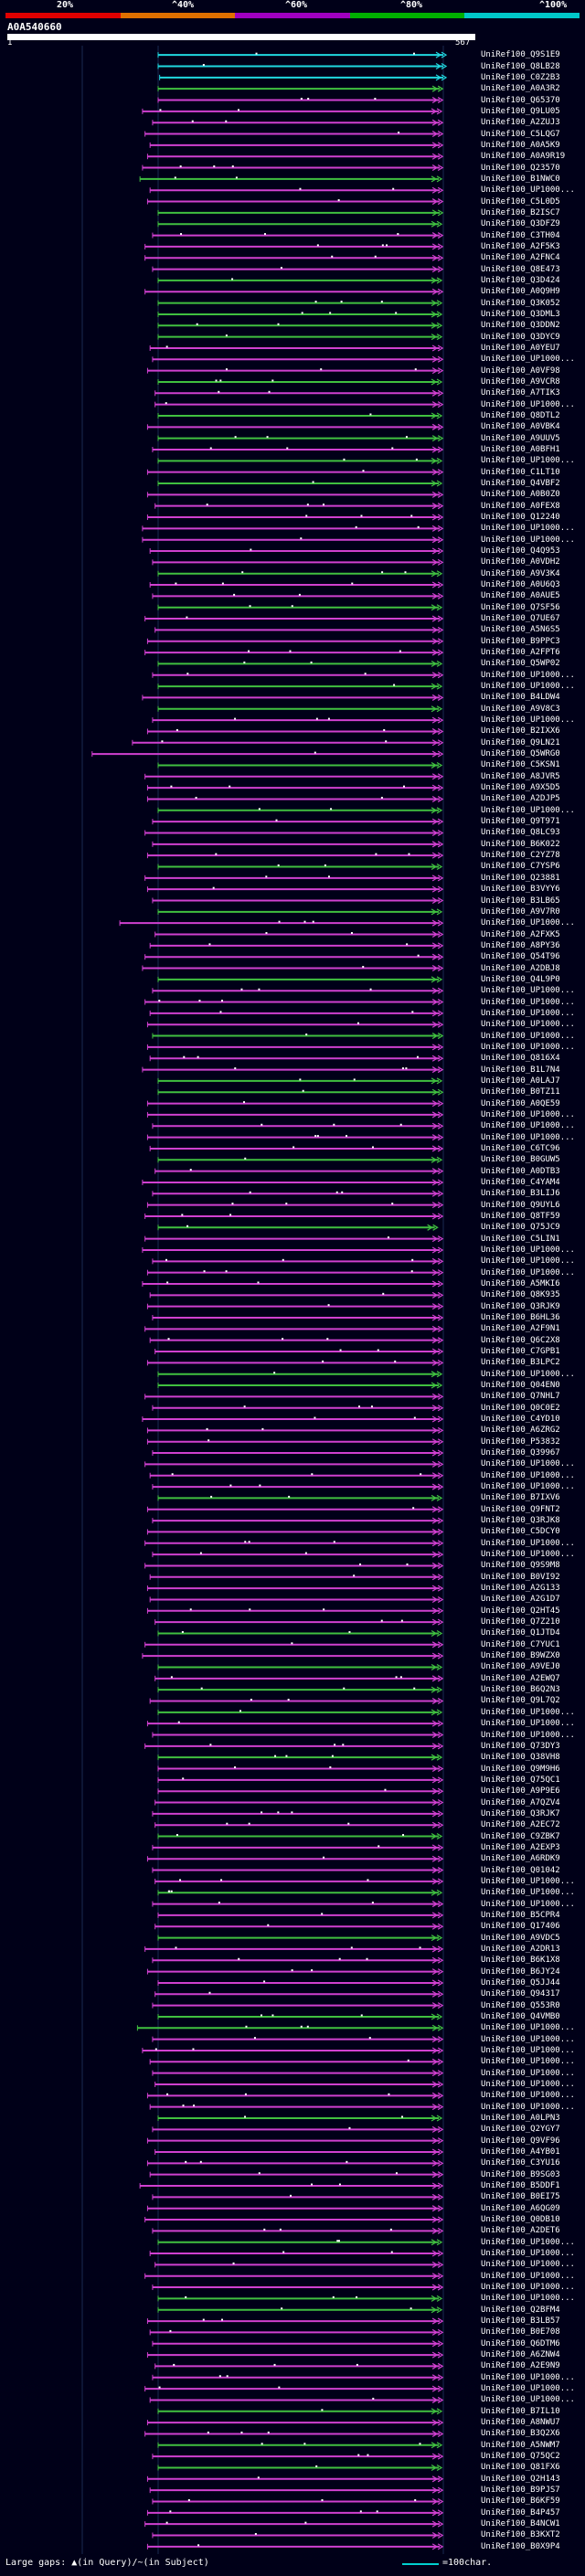 This screenshot has width=585, height=2576. Describe the element at coordinates (520, 1836) in the screenshot. I see `hit-label: UniRef100_C9ZBK7` at that location.